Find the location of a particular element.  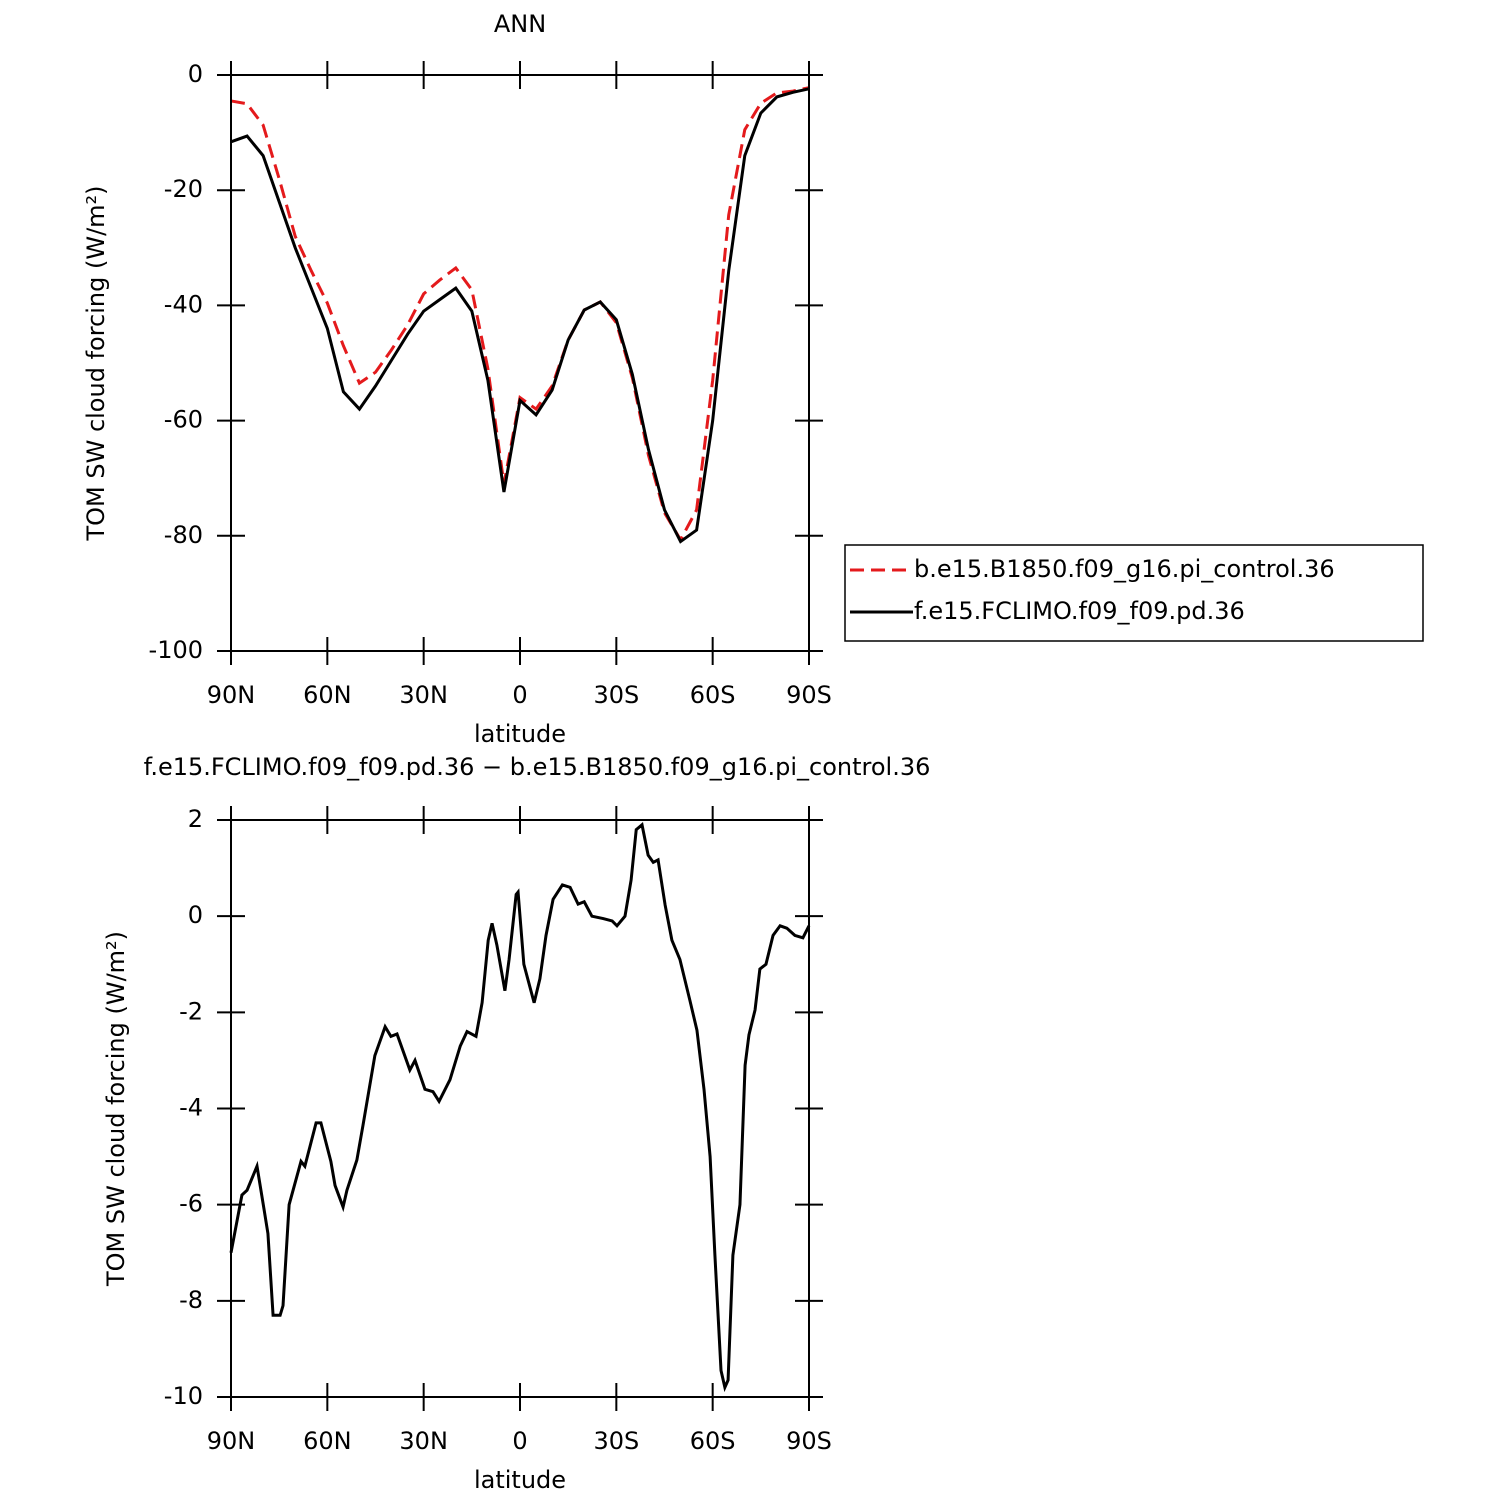

y-tick-label: -100 is located at coordinates (176, 650).